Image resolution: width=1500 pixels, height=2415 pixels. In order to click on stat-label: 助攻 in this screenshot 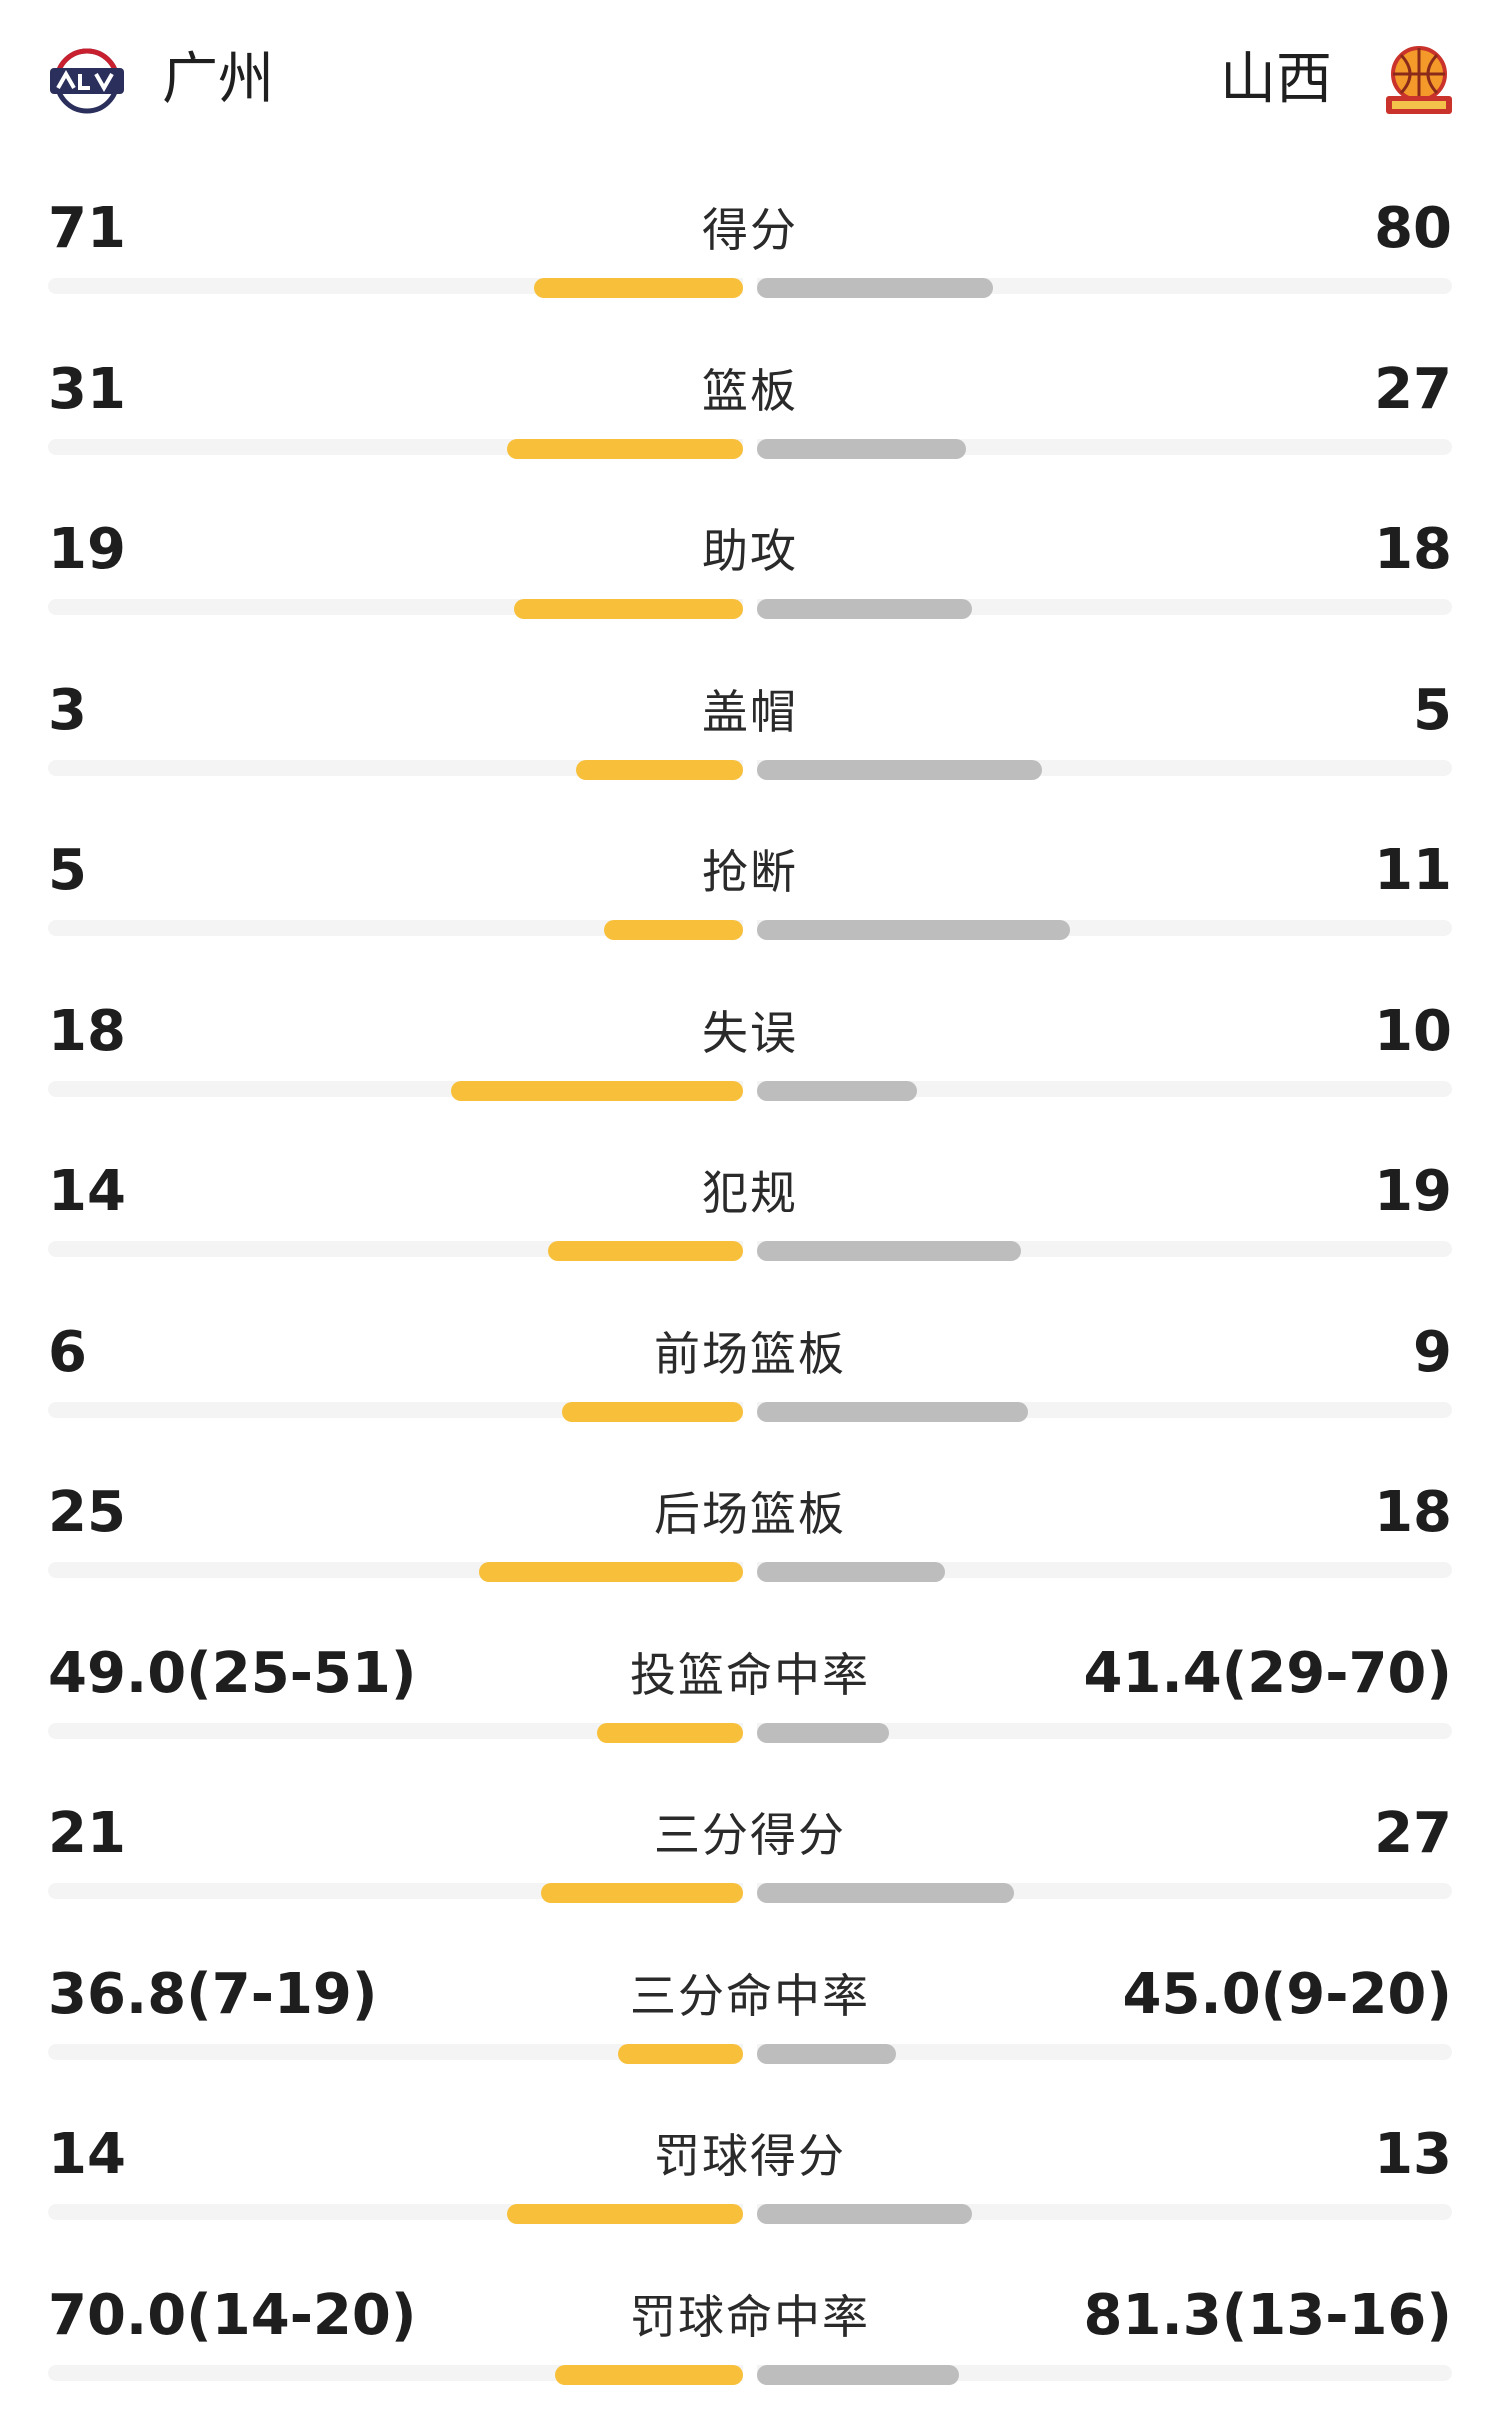, I will do `click(750, 551)`.